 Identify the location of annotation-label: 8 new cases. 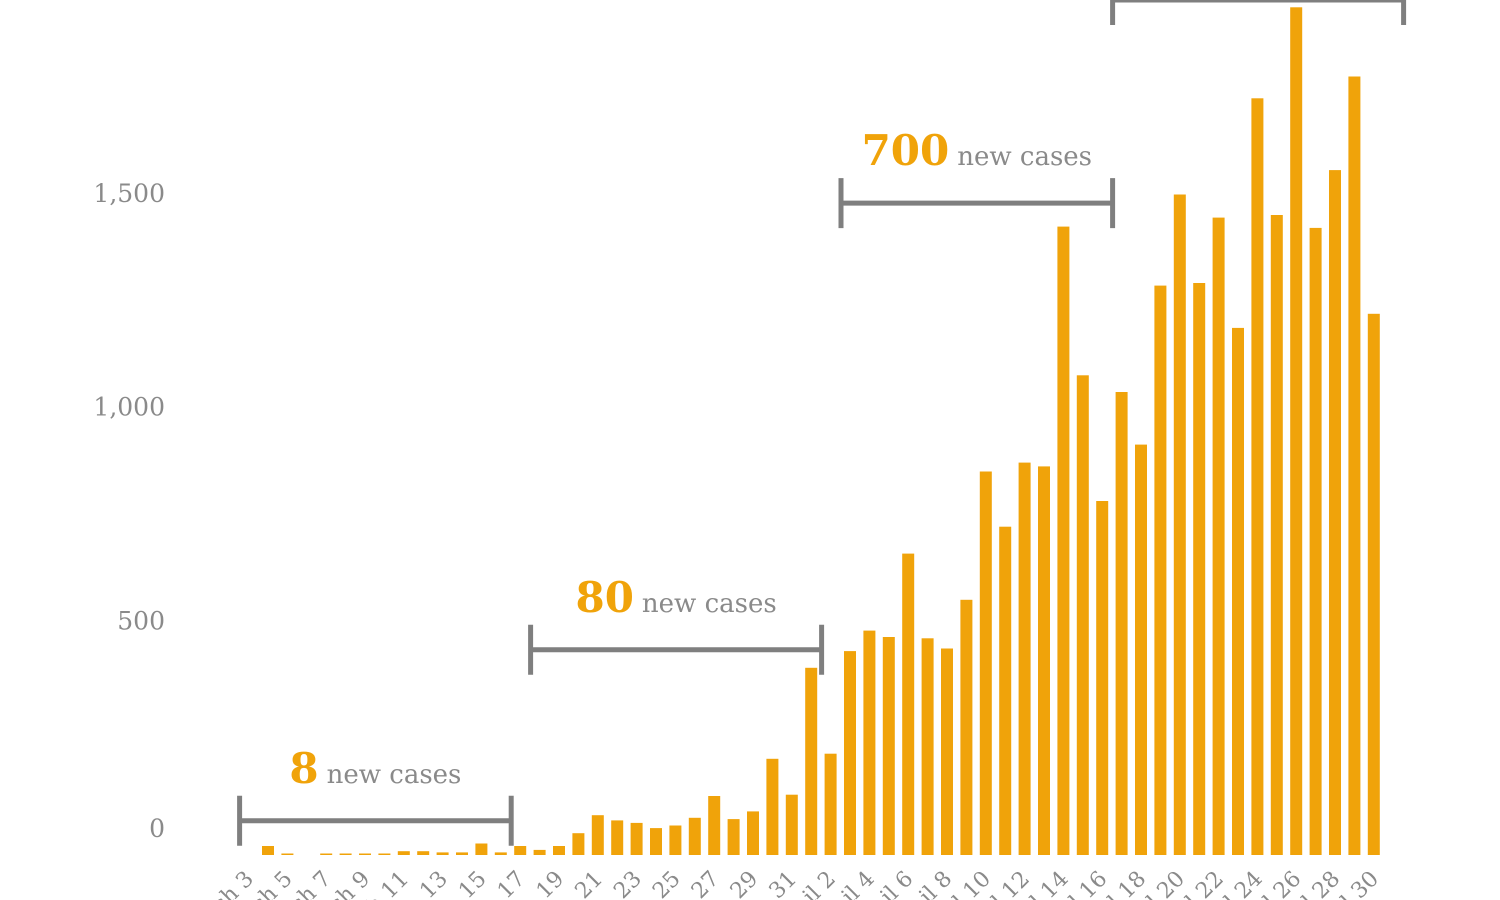
(375, 768).